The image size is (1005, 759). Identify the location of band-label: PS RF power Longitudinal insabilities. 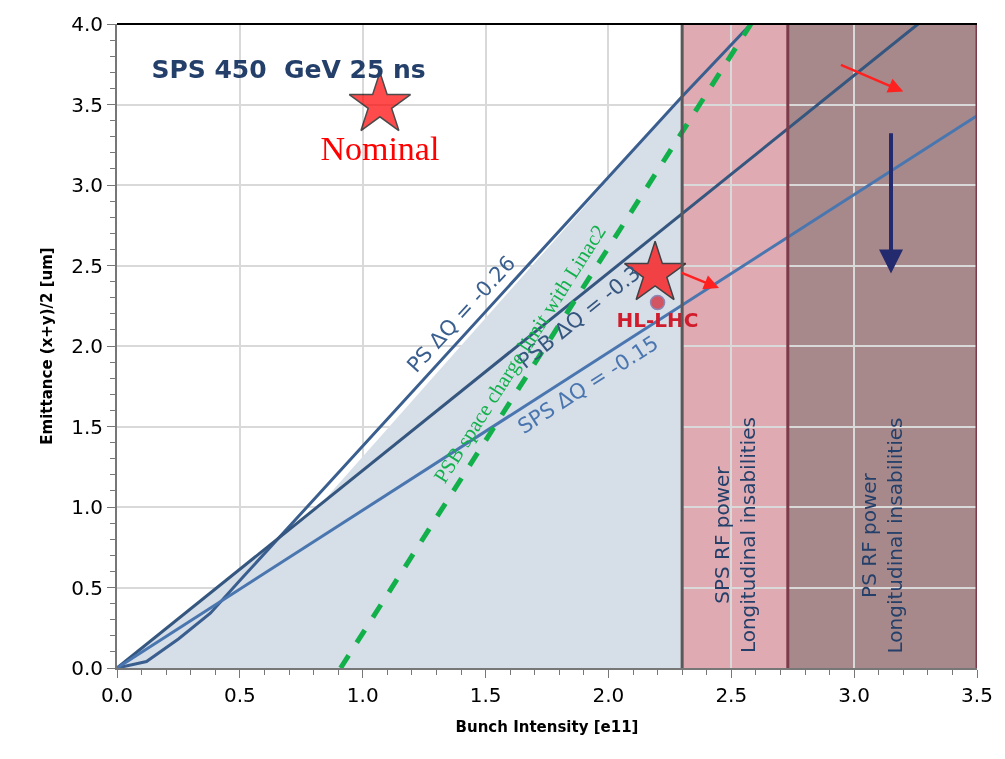
(882, 535).